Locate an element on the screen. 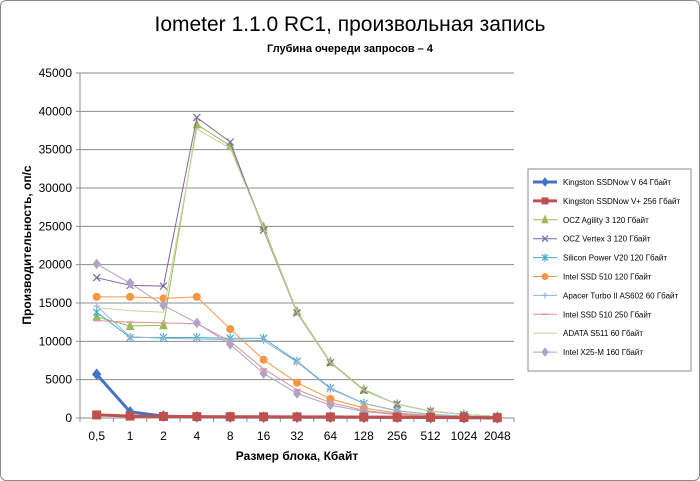 This screenshot has width=700, height=481. legend-label: Kingston SSDNow V+ 256 Гбайт is located at coordinates (621, 201).